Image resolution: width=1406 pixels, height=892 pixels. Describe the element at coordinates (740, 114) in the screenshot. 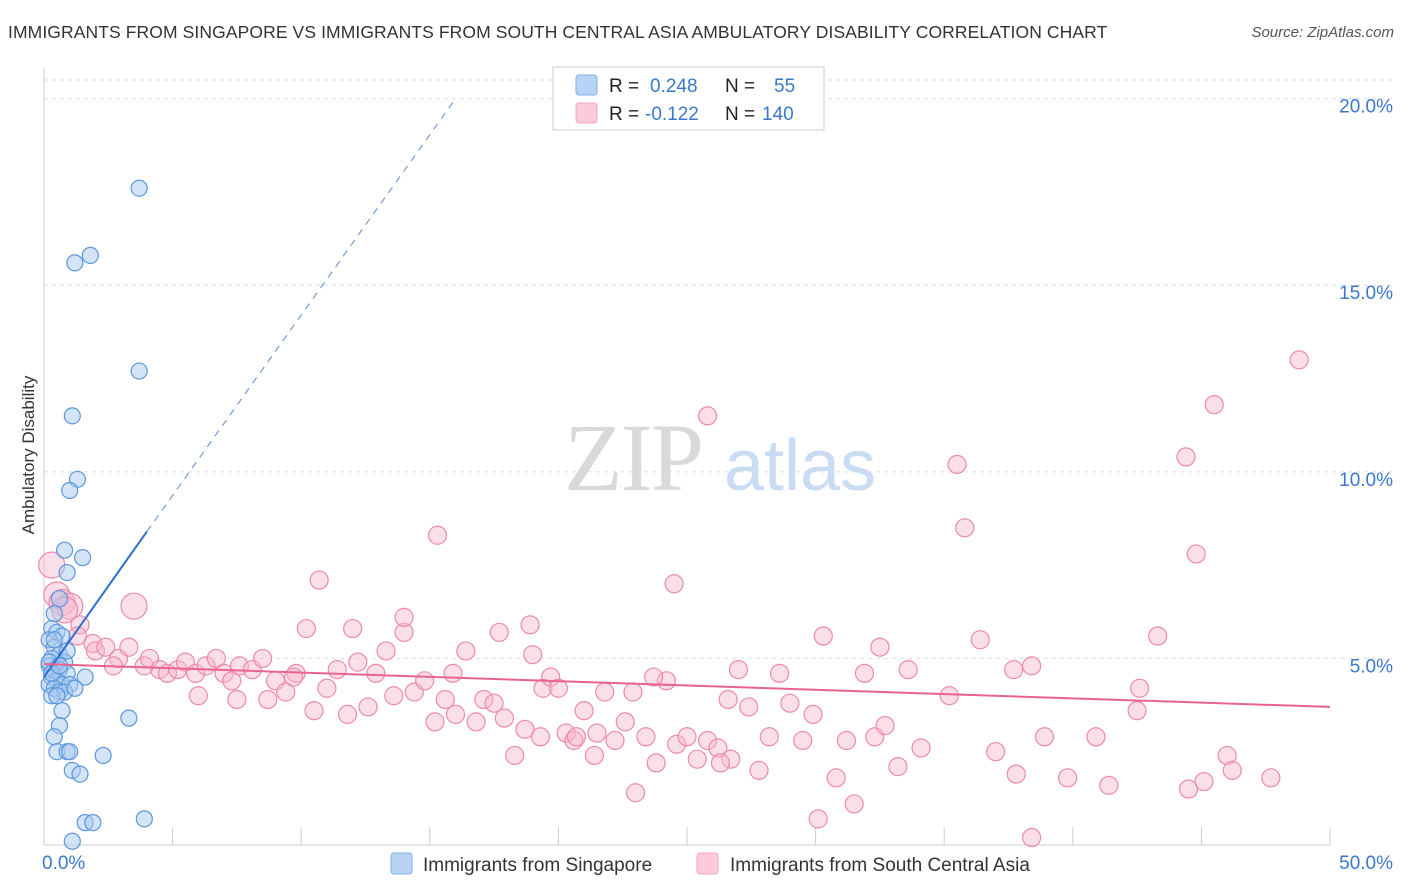

I see `stats-n-label-pink: N =` at that location.